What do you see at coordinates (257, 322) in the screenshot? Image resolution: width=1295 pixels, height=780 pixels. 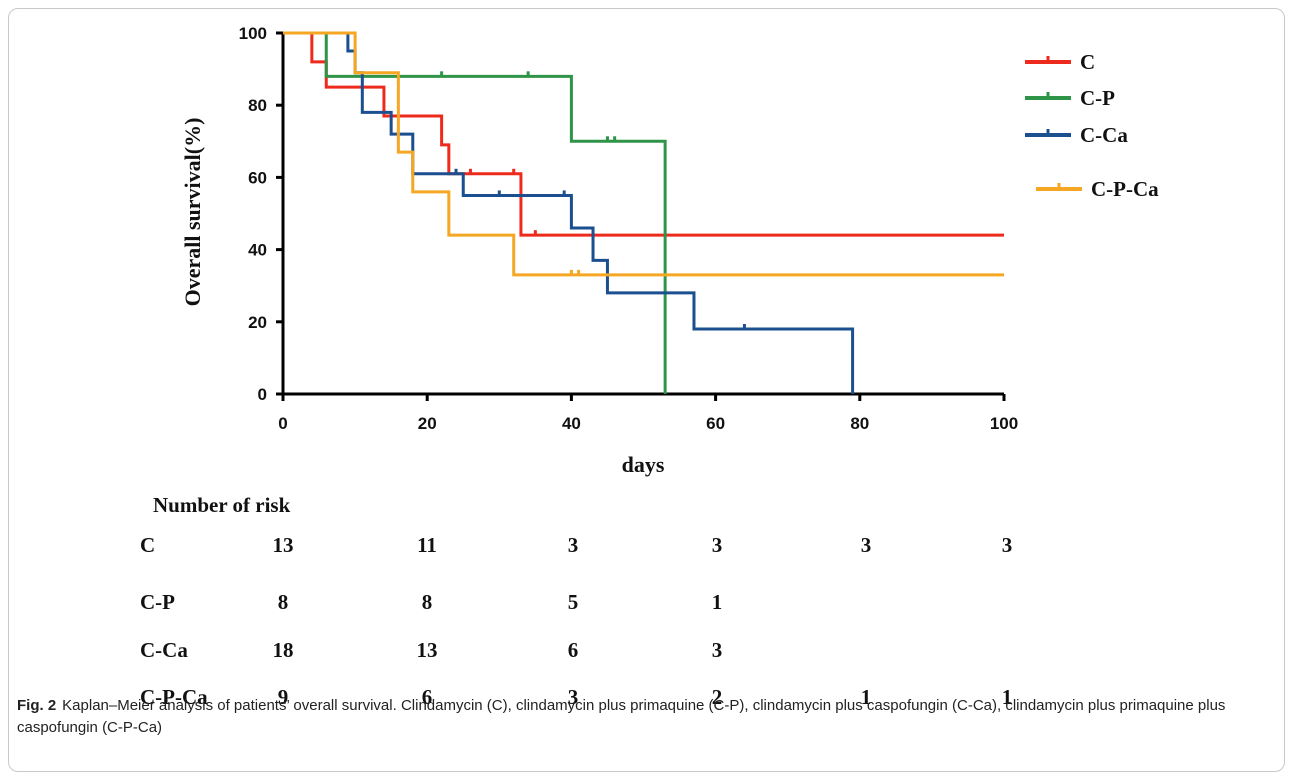 I see `y-tick-label: 20` at bounding box center [257, 322].